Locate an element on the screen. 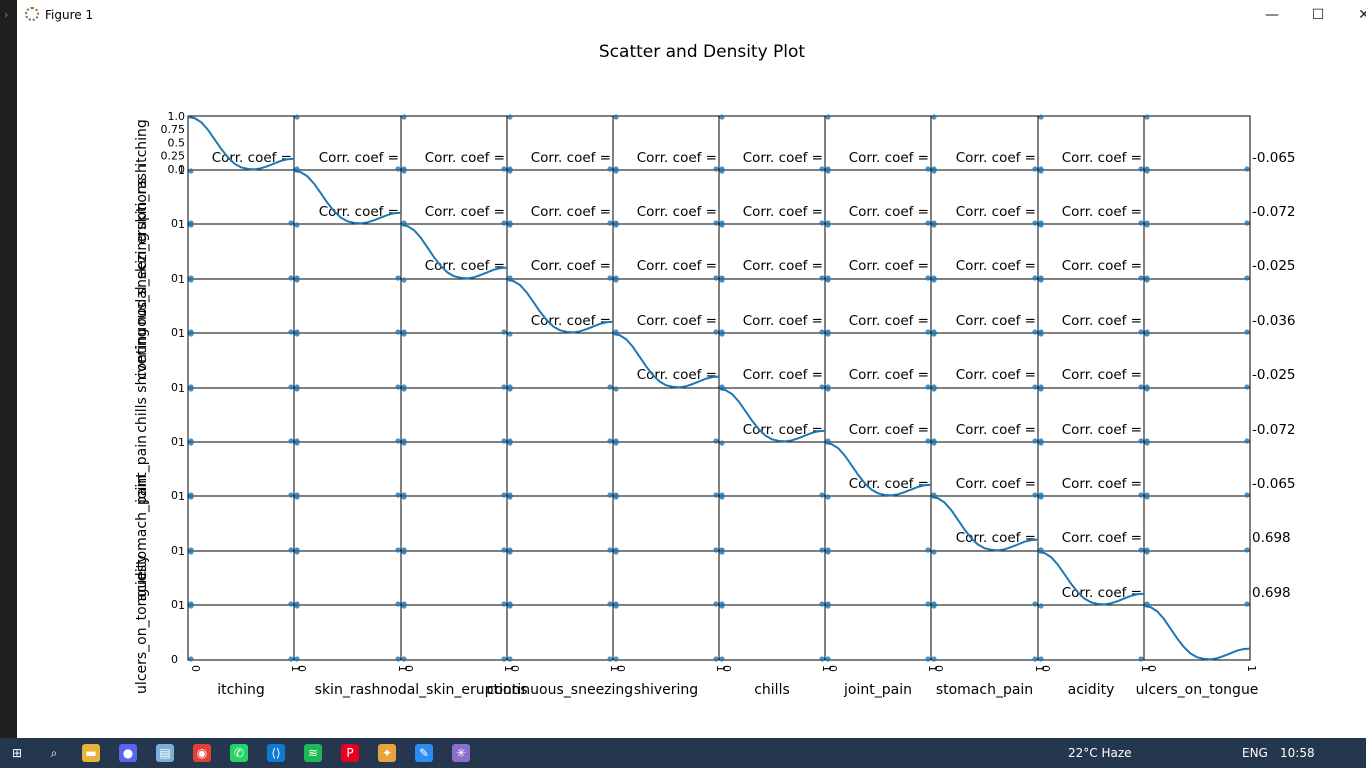  minimize-button: — is located at coordinates (1272, 15).